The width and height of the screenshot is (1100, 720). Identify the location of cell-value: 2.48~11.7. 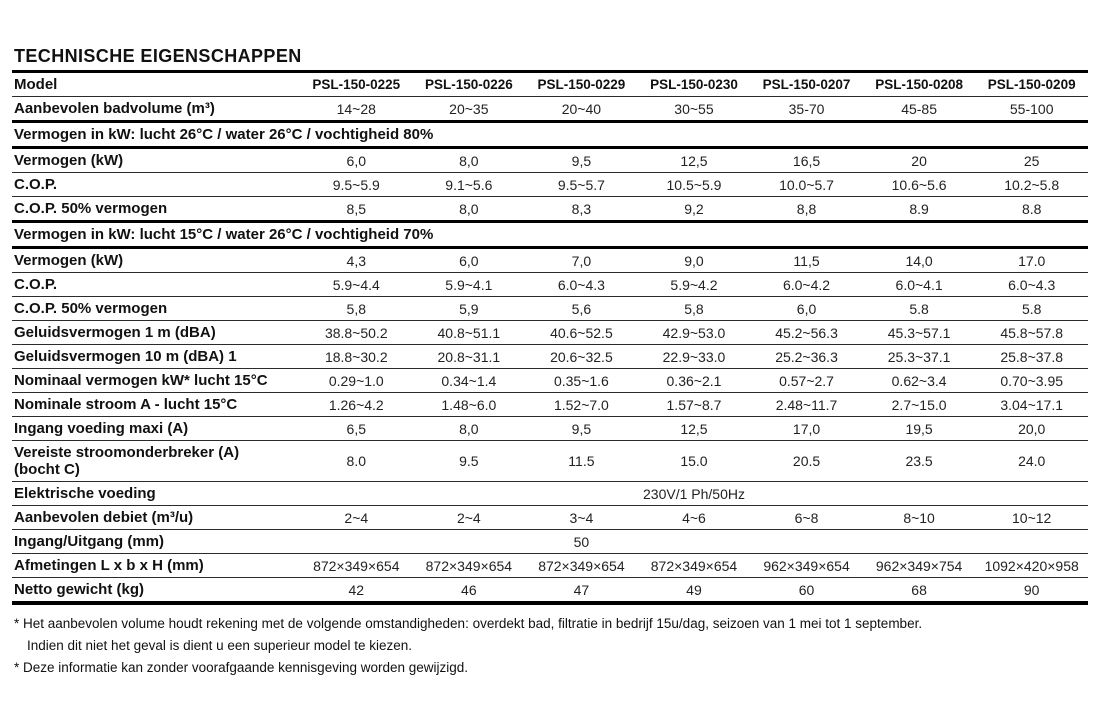
(806, 404).